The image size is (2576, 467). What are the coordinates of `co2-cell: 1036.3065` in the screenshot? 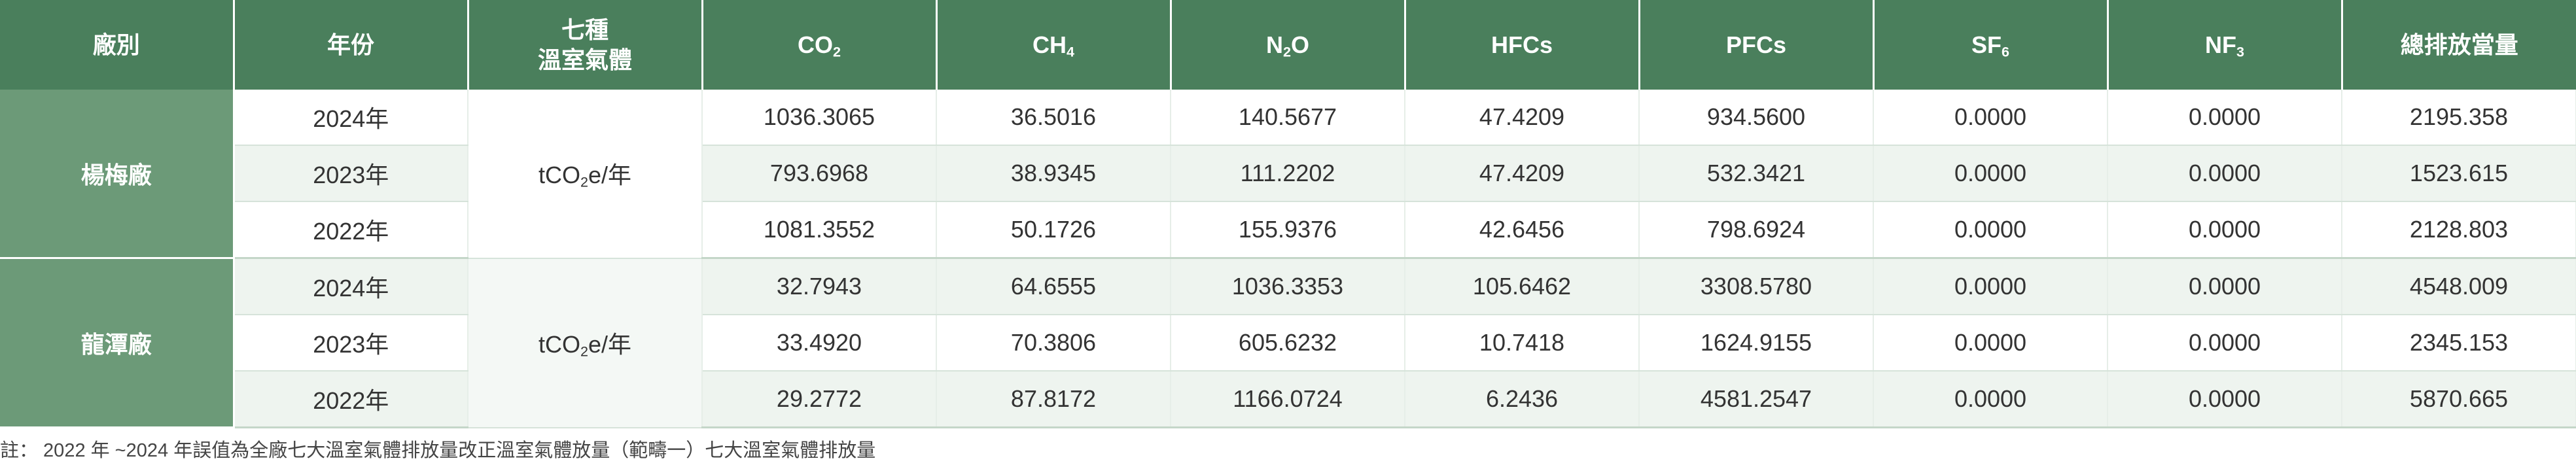 It's located at (820, 118).